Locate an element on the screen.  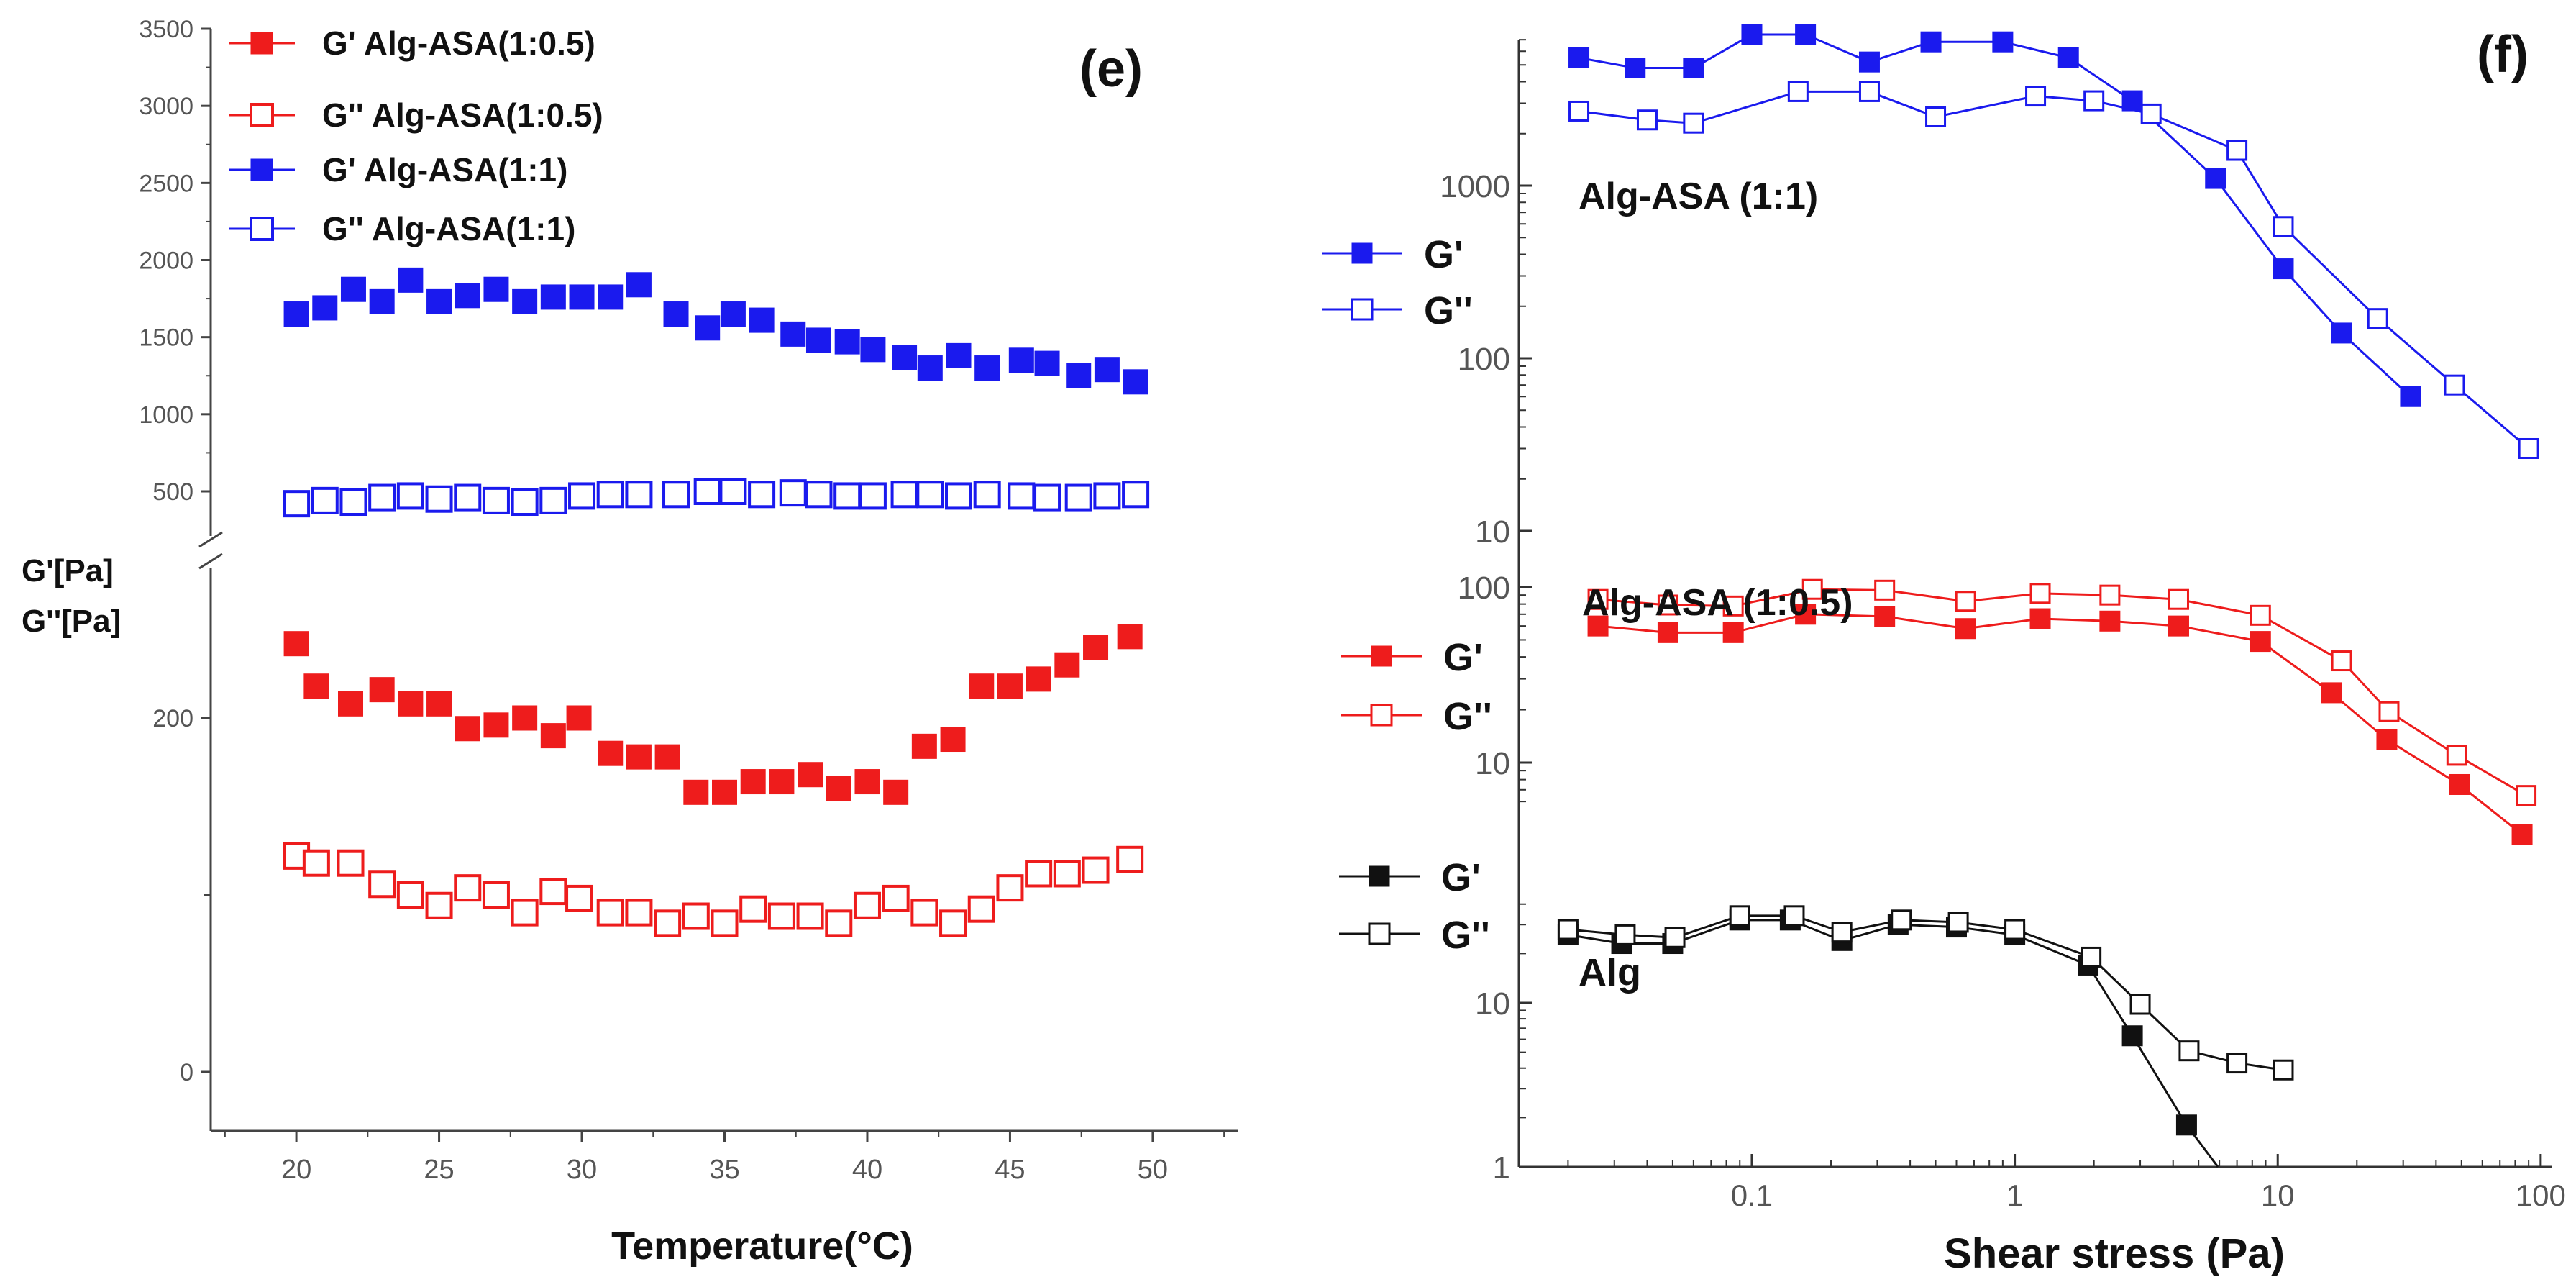
panel-f-x-tick-label: 100 is located at coordinates (2541, 1195).